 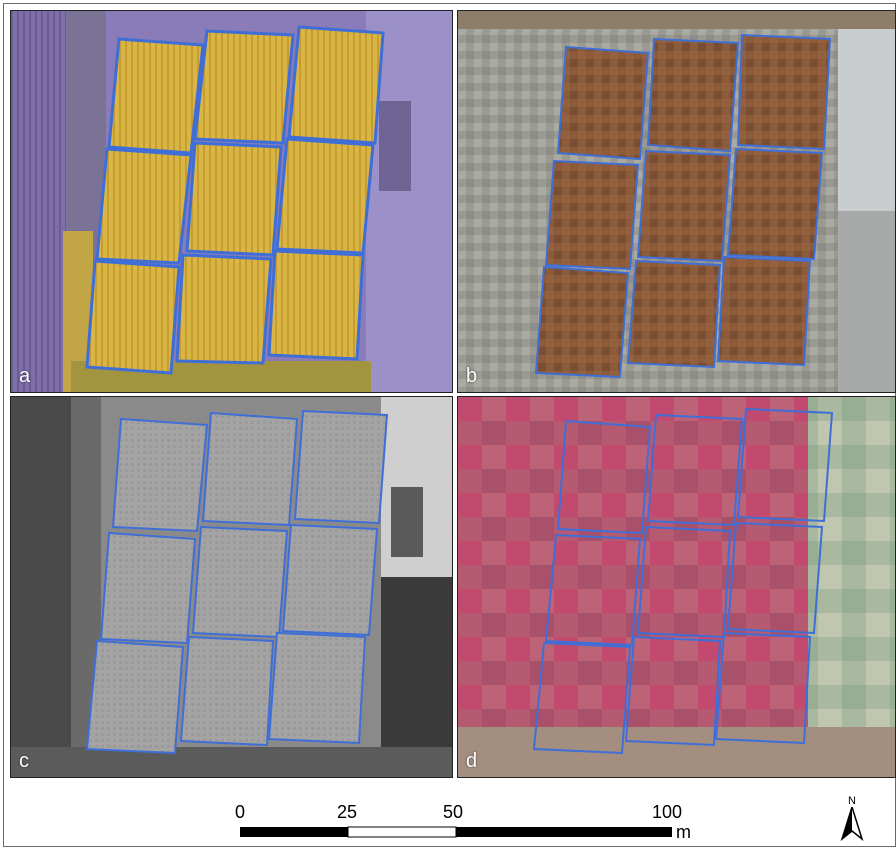 I want to click on plot-group-a, so click(x=235, y=200).